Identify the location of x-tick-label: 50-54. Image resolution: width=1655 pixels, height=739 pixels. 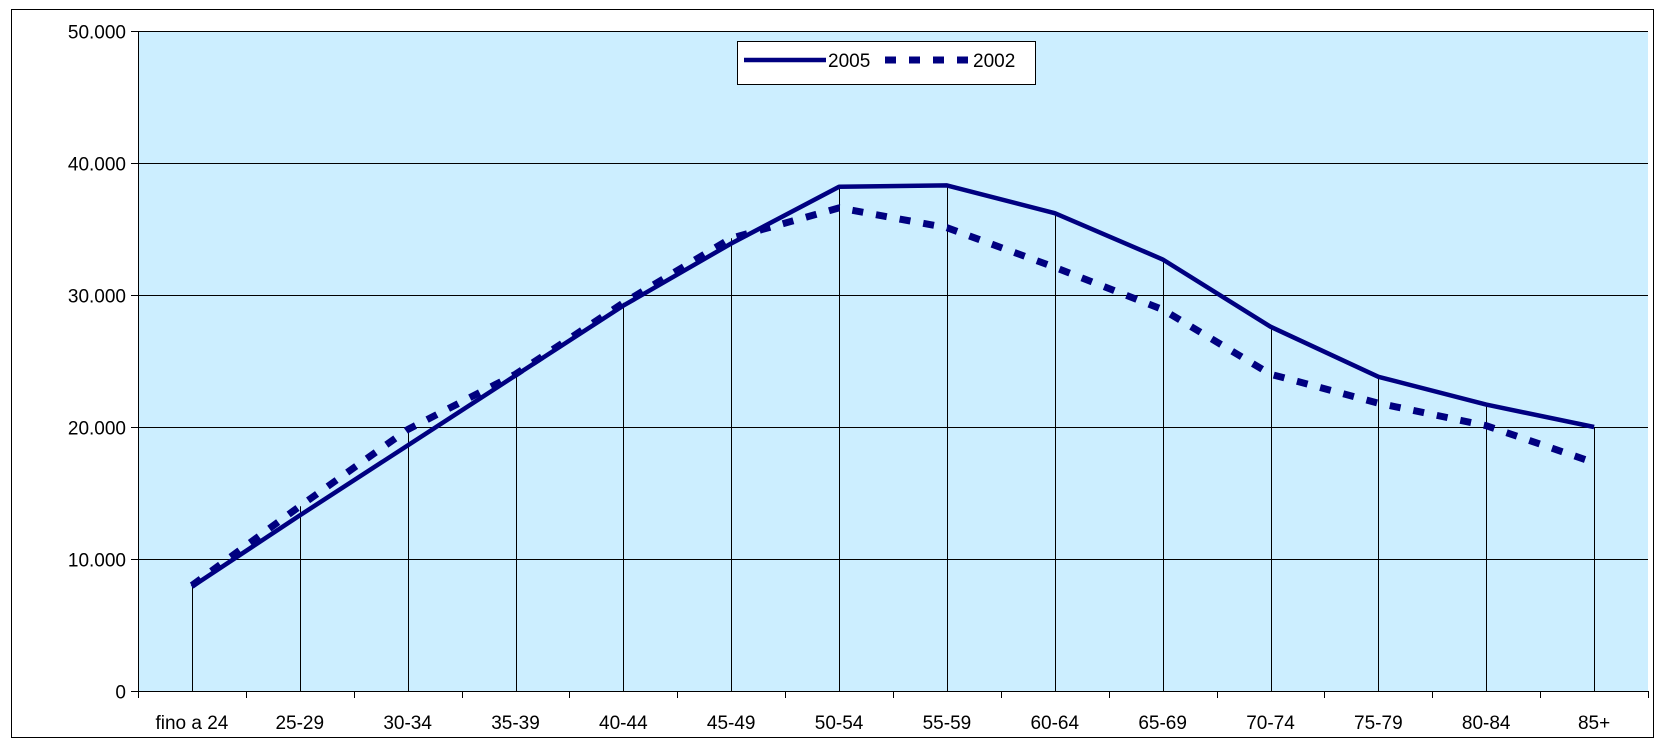
(839, 723).